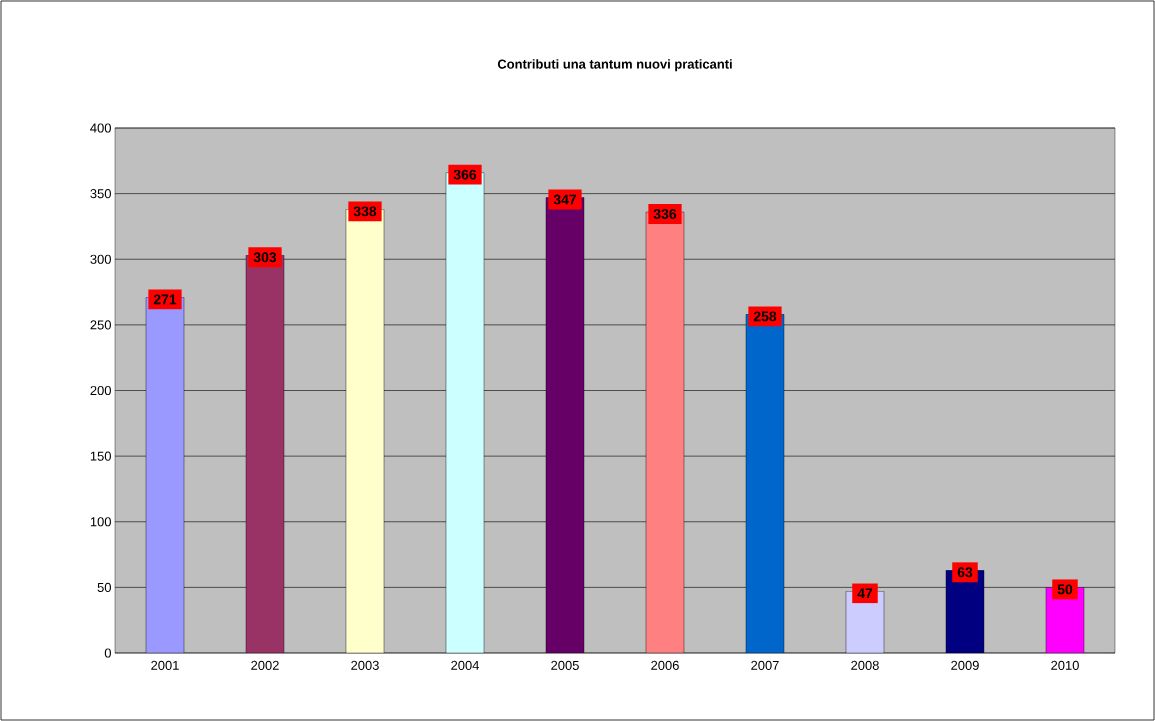 The height and width of the screenshot is (721, 1155). Describe the element at coordinates (165, 299) in the screenshot. I see `data-label: 271` at that location.